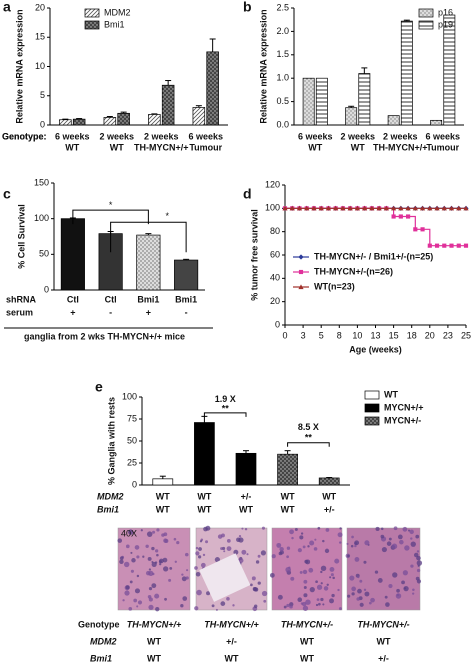 This screenshot has height=666, width=474. What do you see at coordinates (41, 182) in the screenshot?
I see `y-tick-label: 150` at bounding box center [41, 182].